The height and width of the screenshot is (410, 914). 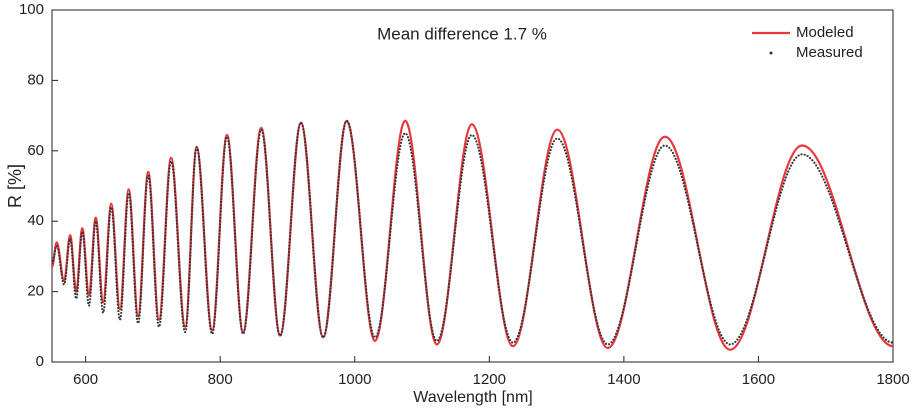 I want to click on legend-marker, so click(x=771, y=53).